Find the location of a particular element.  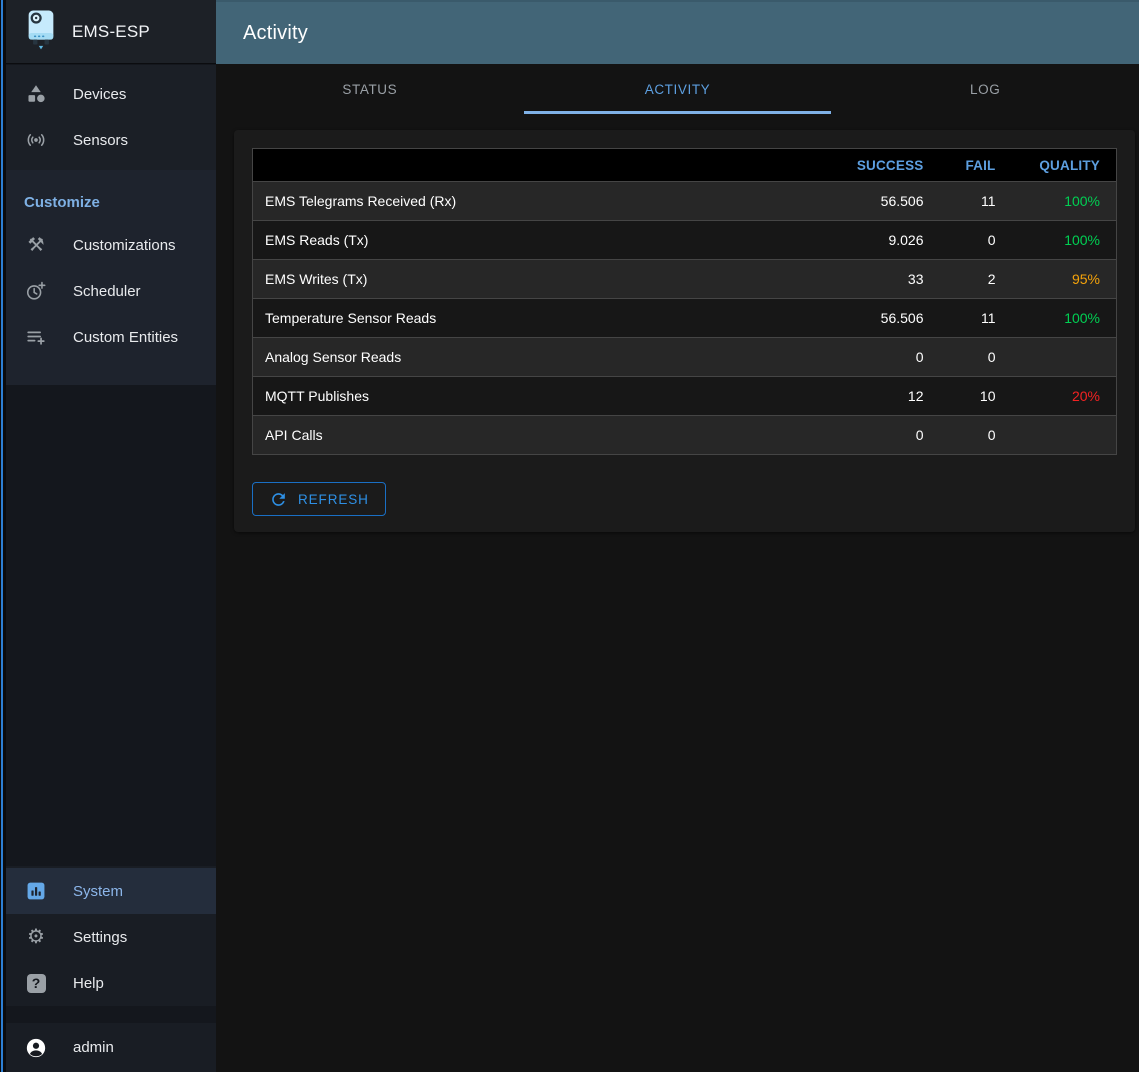

analytics-icon is located at coordinates (36, 891).